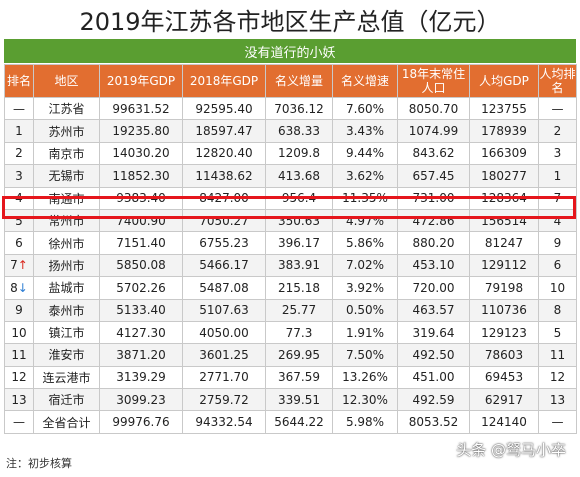 This screenshot has width=580, height=477. What do you see at coordinates (224, 310) in the screenshot?
I see `gdp-2018-cell: 5107.63` at bounding box center [224, 310].